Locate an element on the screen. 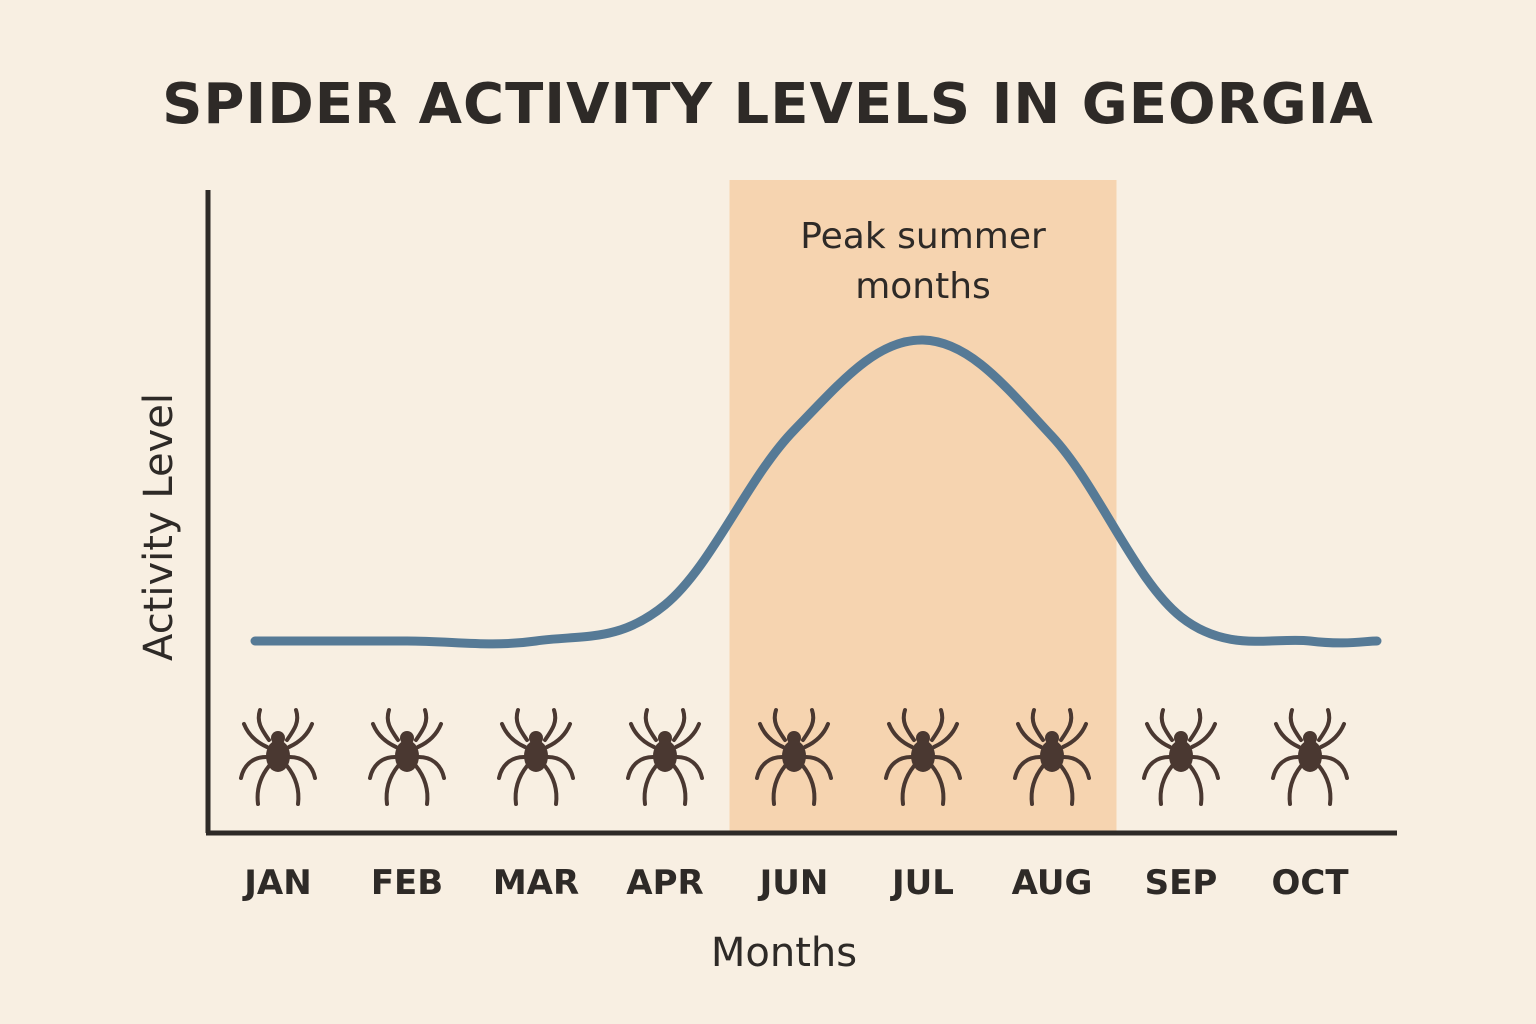  x-tick-label: JAN is located at coordinates (276, 883).